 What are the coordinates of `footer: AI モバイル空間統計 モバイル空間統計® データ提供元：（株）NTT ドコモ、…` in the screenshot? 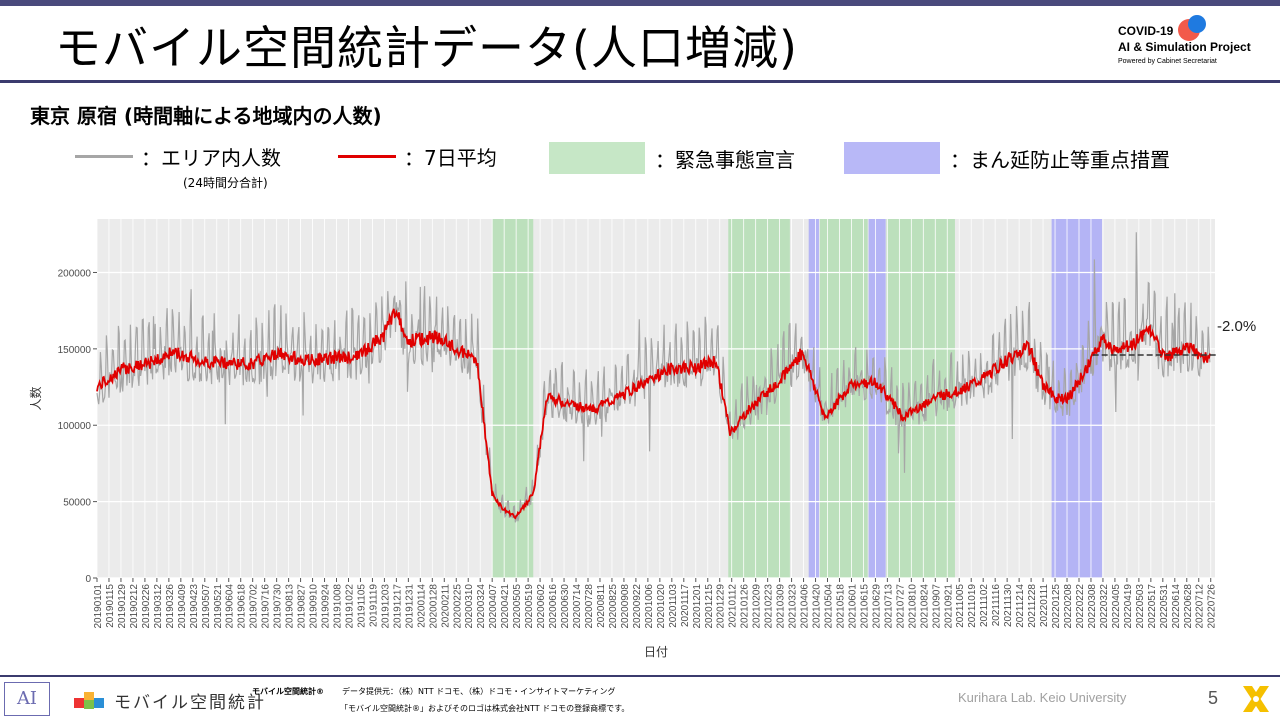 It's located at (640, 699).